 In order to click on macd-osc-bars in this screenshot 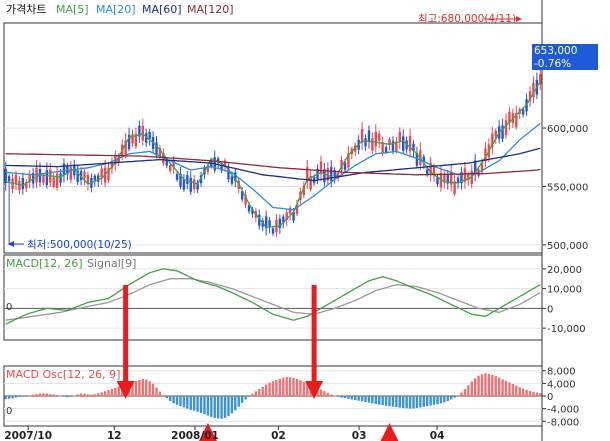, I will do `click(273, 396)`.